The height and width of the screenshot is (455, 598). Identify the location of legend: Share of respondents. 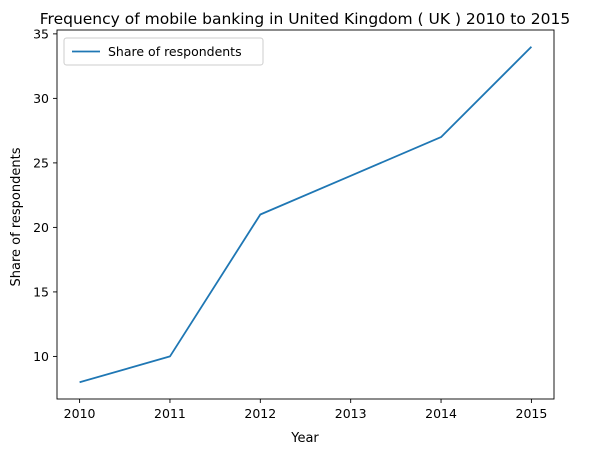
(163, 51).